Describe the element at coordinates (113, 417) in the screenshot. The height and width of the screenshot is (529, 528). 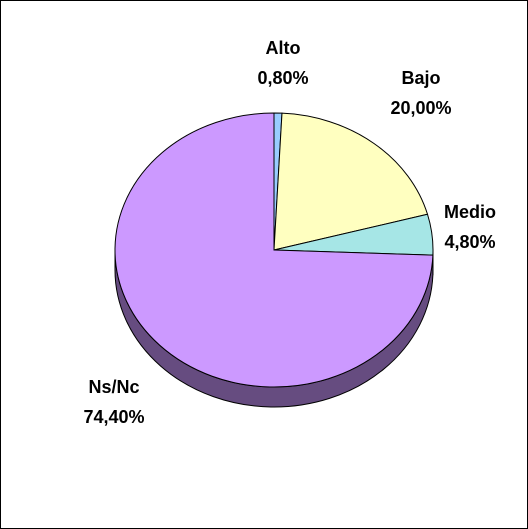
I see `slice-value-ns-nc: 74,40%` at that location.